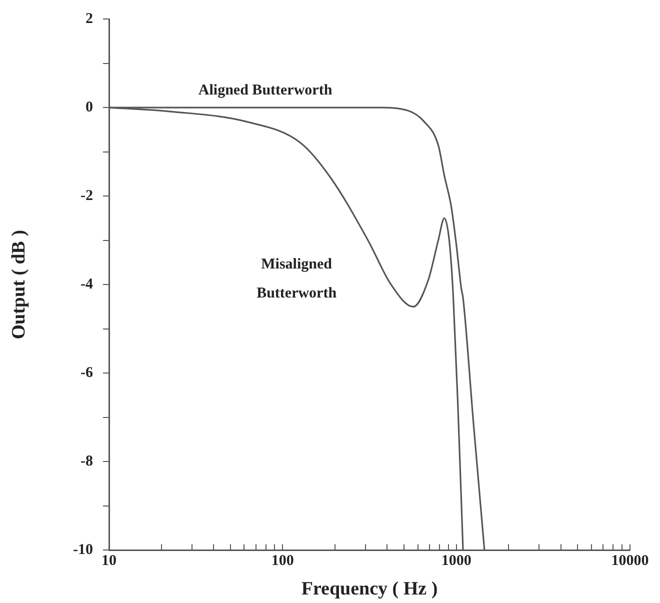 The height and width of the screenshot is (603, 660). Describe the element at coordinates (89, 107) in the screenshot. I see `y-tick-label: 0` at that location.